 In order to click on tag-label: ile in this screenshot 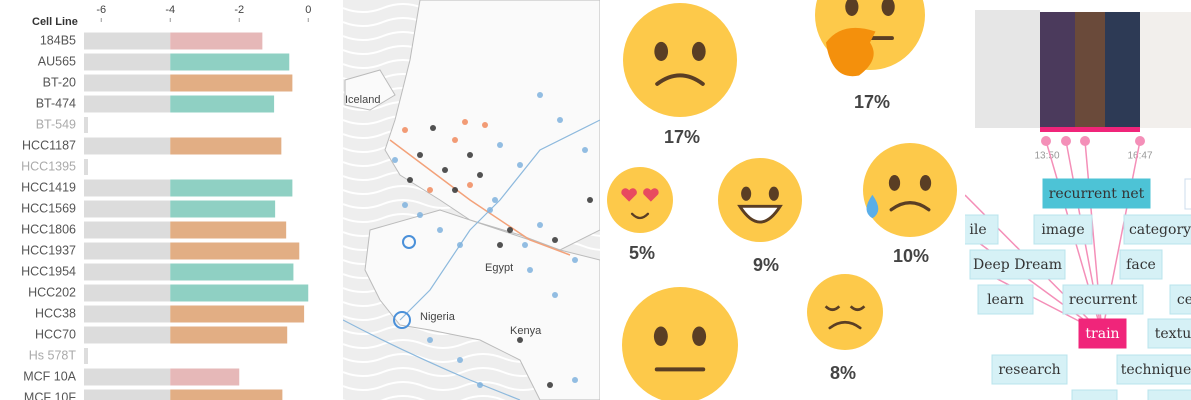, I will do `click(977, 230)`.